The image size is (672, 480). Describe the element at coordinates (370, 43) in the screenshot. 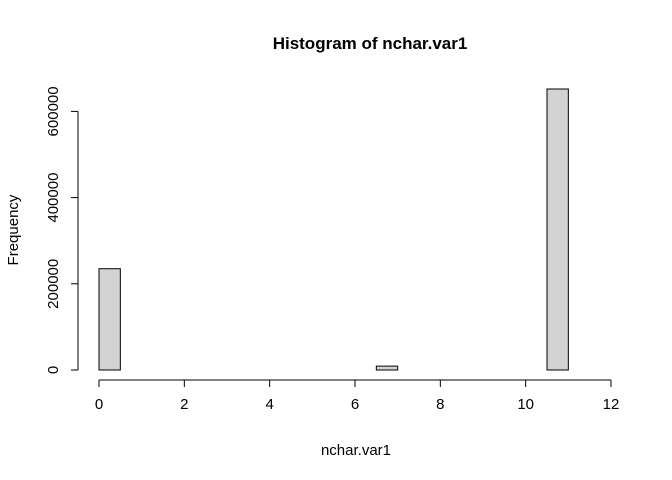

I see `chart-title: Histogram of nchar.var1` at that location.